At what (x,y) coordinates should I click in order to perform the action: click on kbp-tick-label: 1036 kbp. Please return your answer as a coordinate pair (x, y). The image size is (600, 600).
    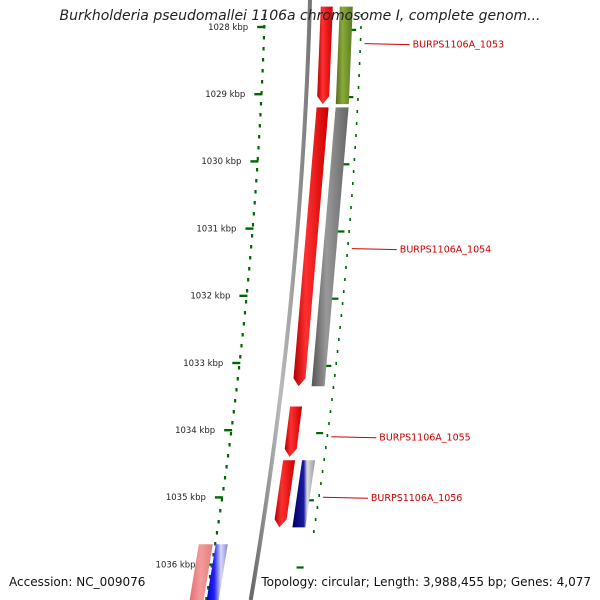
    Looking at the image, I should click on (176, 565).